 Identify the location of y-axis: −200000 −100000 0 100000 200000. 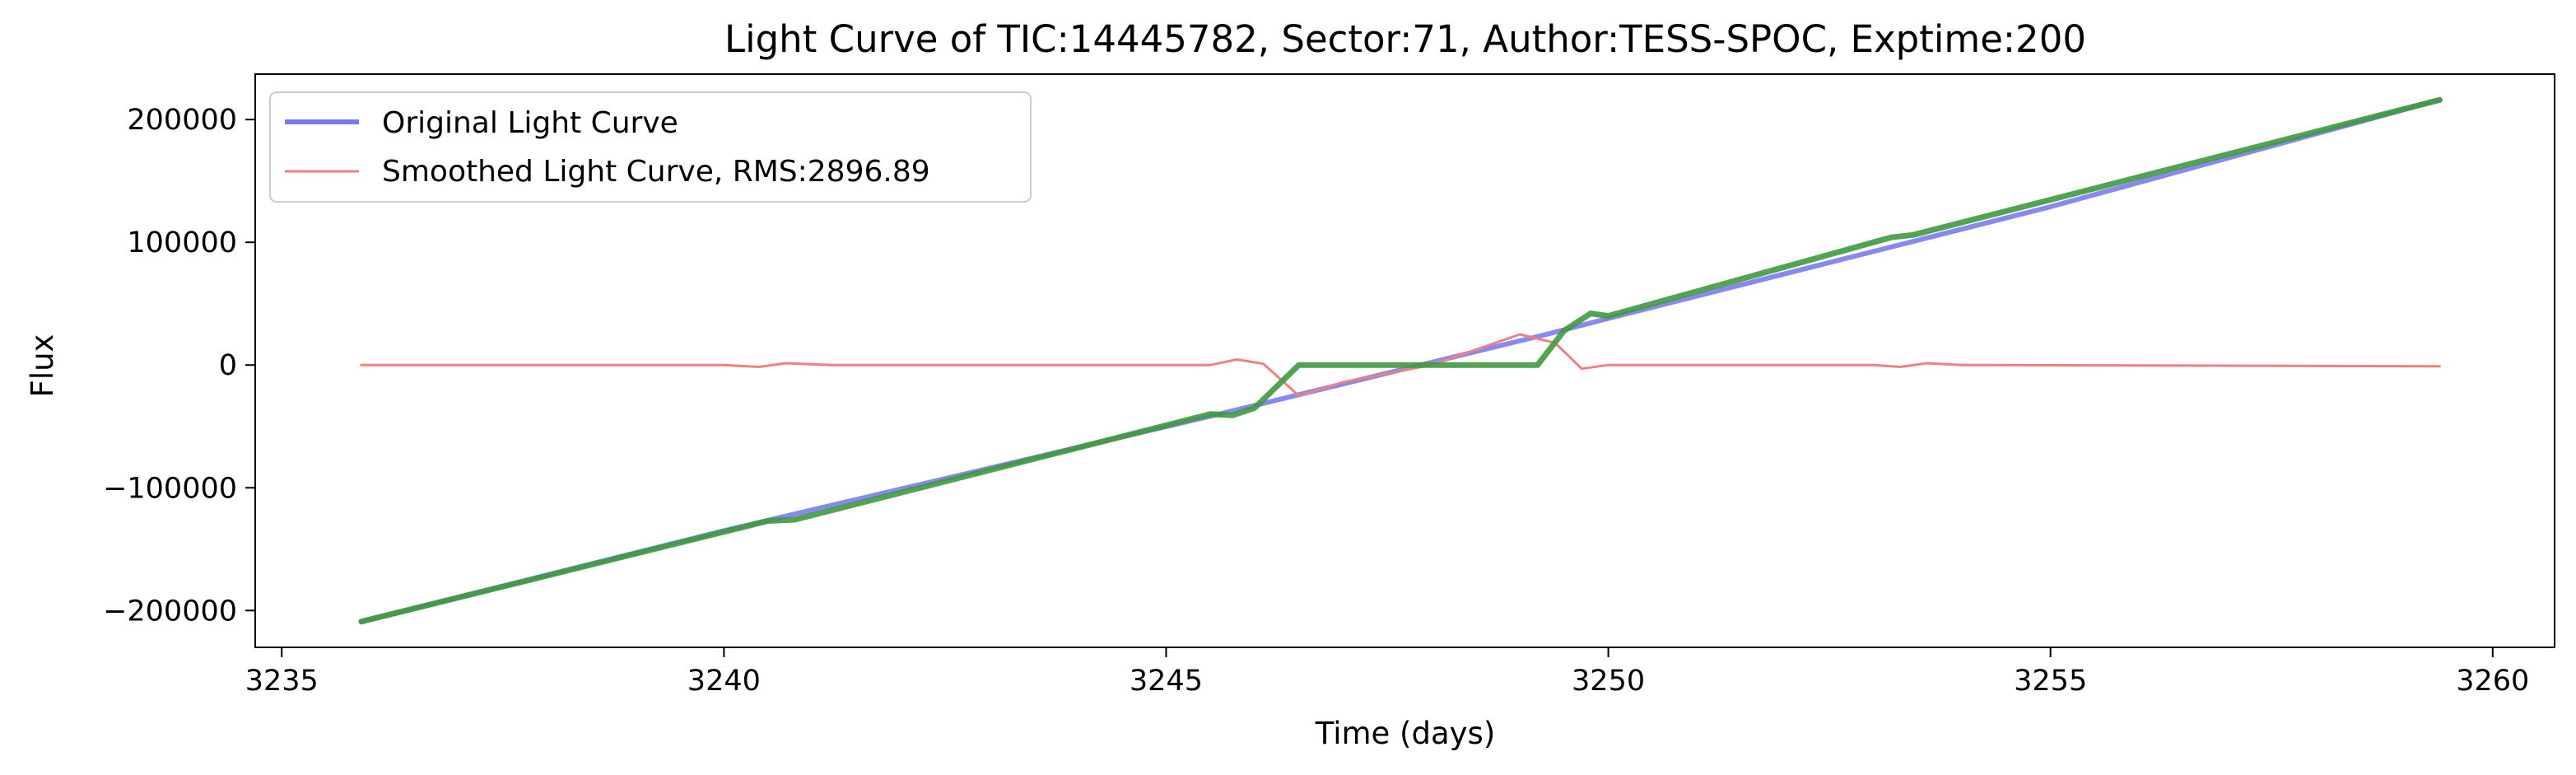
(179, 366).